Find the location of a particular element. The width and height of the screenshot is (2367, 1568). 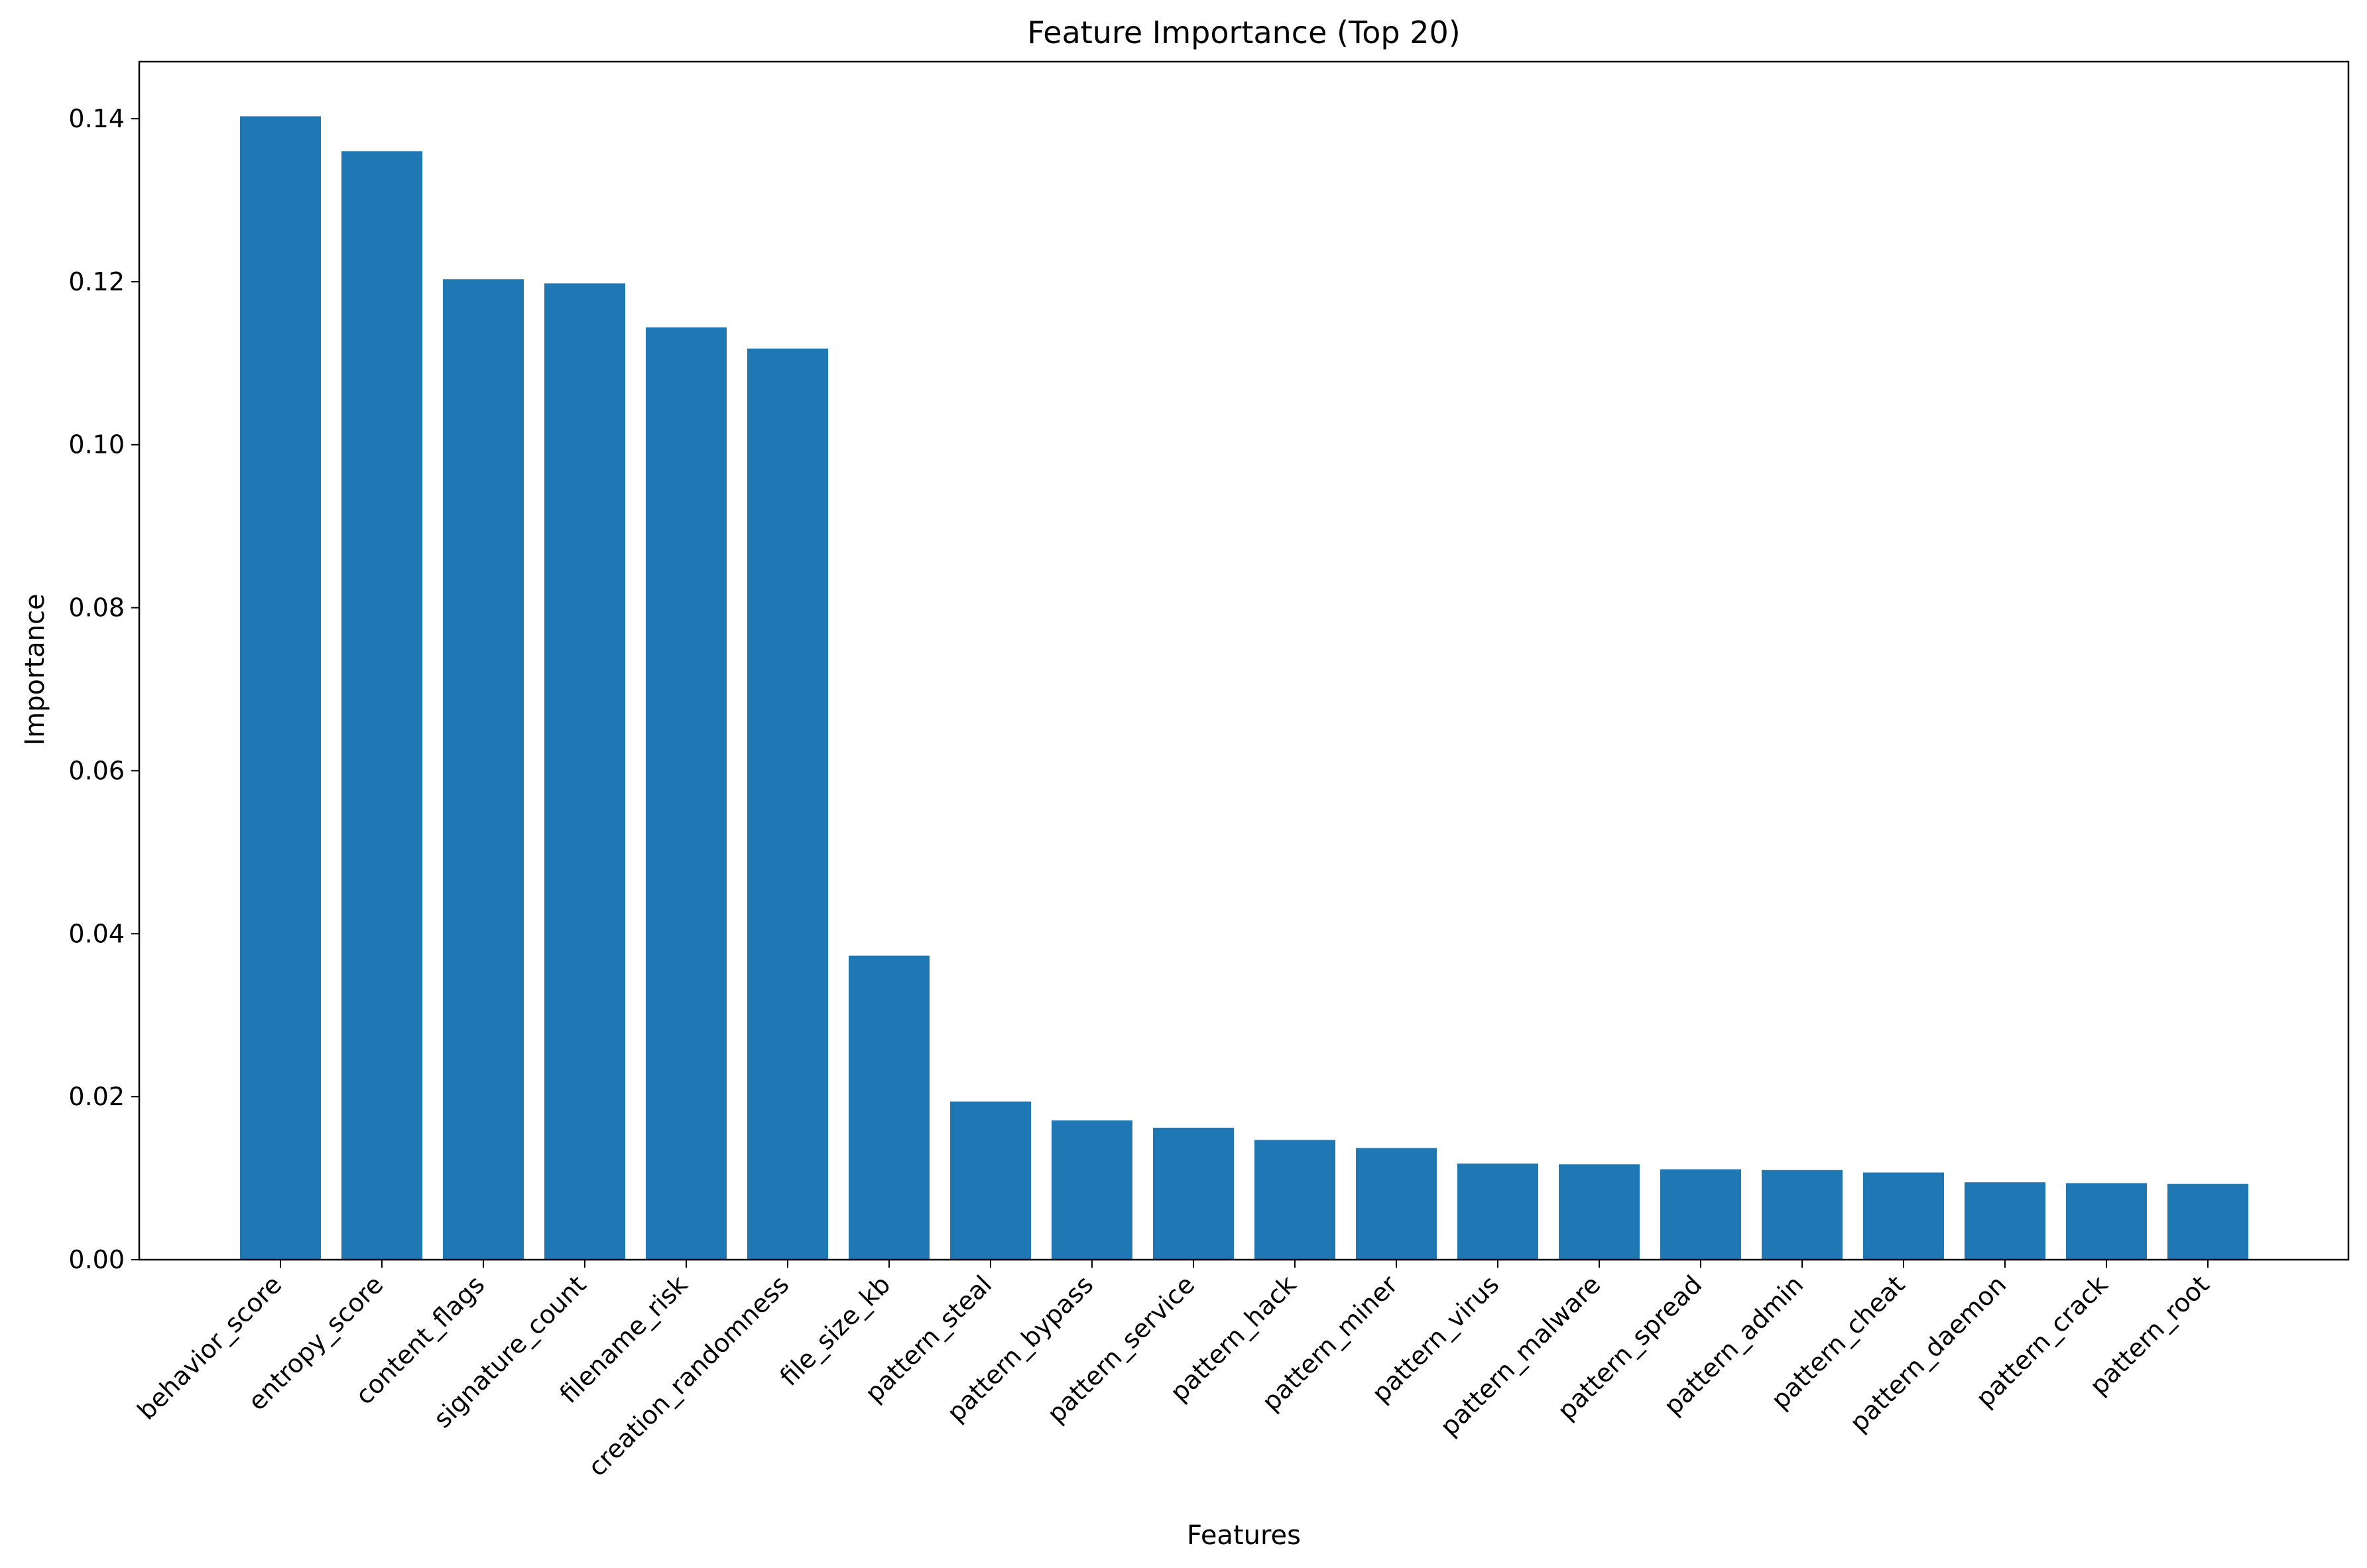

y-ticks-group: 0.00 0.02 0.04 0.06 0.08 0.10 0.12 0.14 is located at coordinates (103, 689).